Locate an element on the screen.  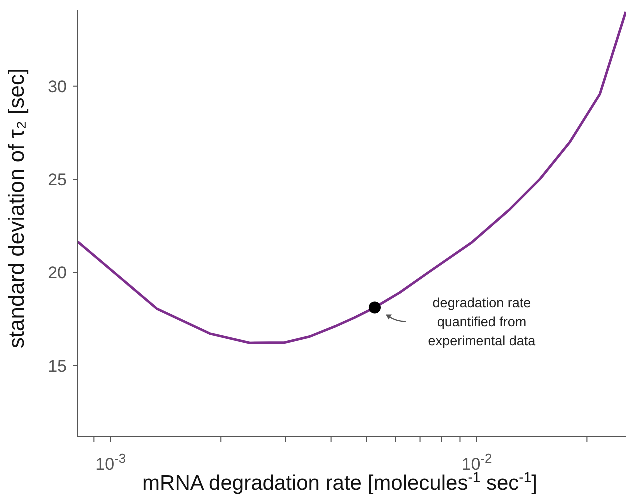
y-tick-label: 20 is located at coordinates (57, 273).